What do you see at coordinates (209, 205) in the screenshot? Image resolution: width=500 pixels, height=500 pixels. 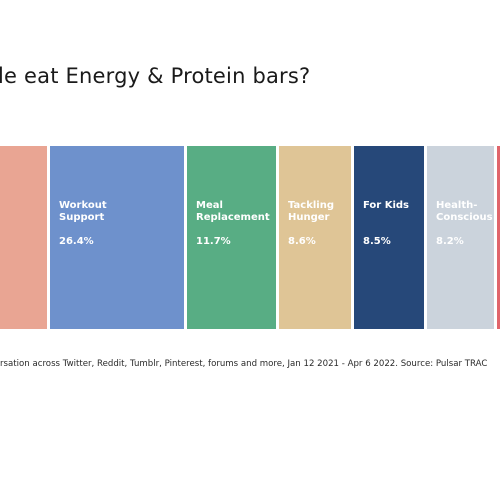 I see `bar-category-label-2-0: Meal` at bounding box center [209, 205].